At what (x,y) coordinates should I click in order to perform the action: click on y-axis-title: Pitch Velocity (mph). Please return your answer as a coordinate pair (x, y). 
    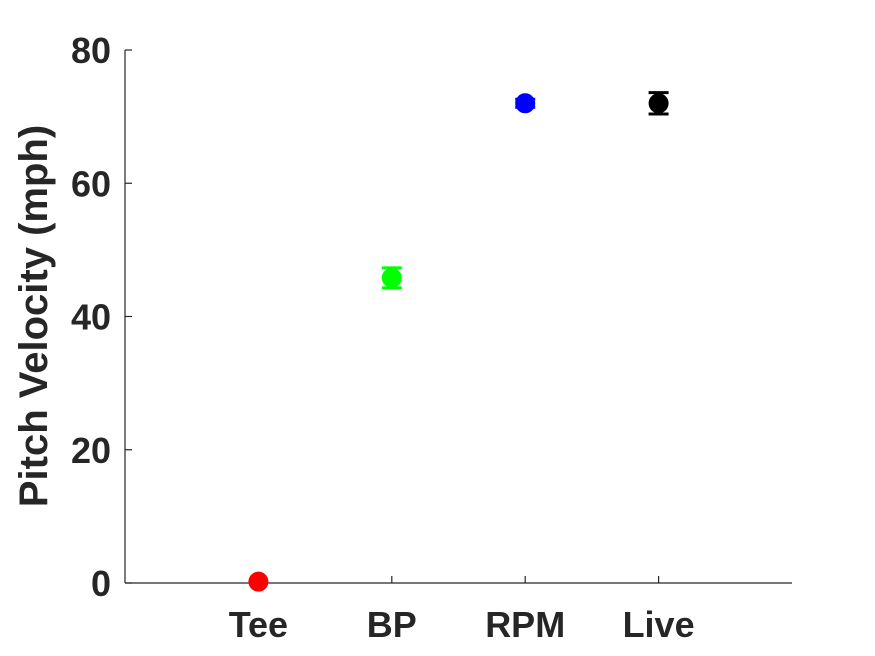
    Looking at the image, I should click on (34, 316).